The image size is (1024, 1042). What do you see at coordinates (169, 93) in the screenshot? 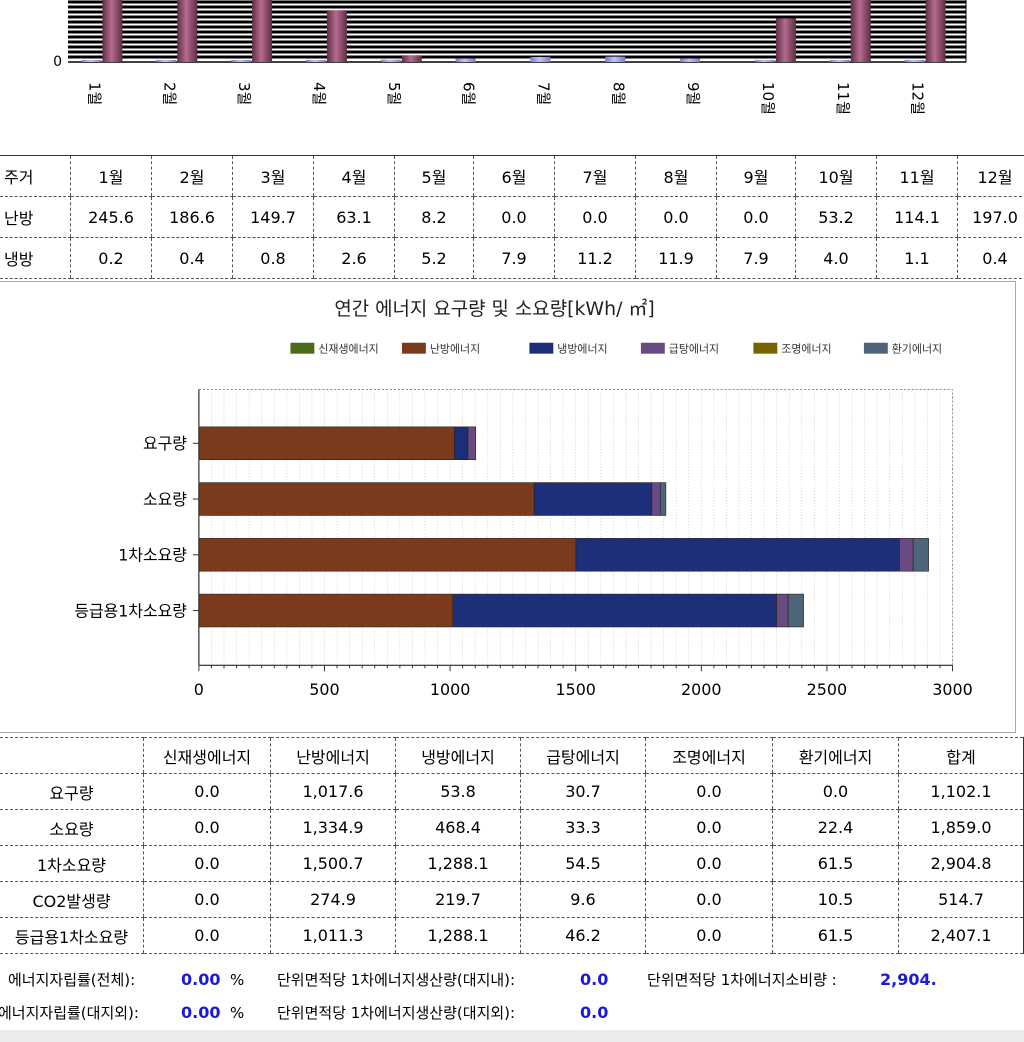
I see `monthly-x-tick-label: 2월` at bounding box center [169, 93].